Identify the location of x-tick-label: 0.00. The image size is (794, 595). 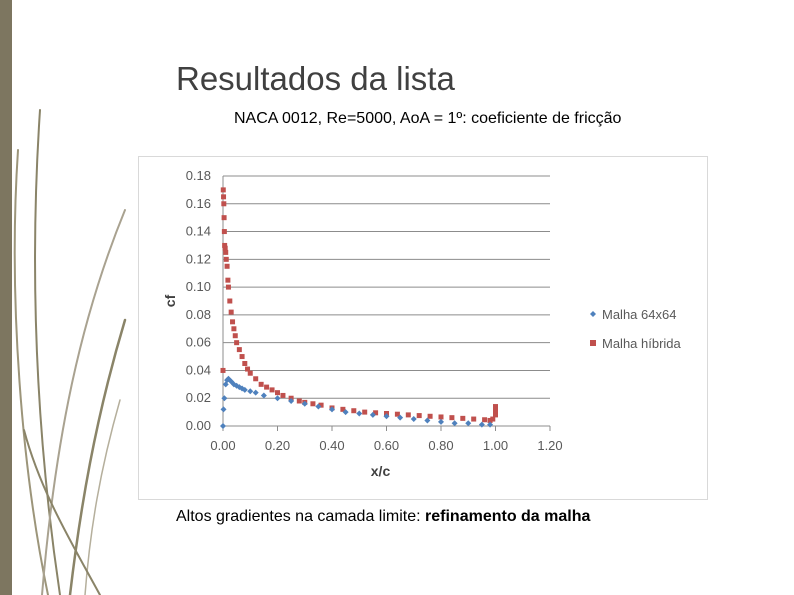
(222, 445).